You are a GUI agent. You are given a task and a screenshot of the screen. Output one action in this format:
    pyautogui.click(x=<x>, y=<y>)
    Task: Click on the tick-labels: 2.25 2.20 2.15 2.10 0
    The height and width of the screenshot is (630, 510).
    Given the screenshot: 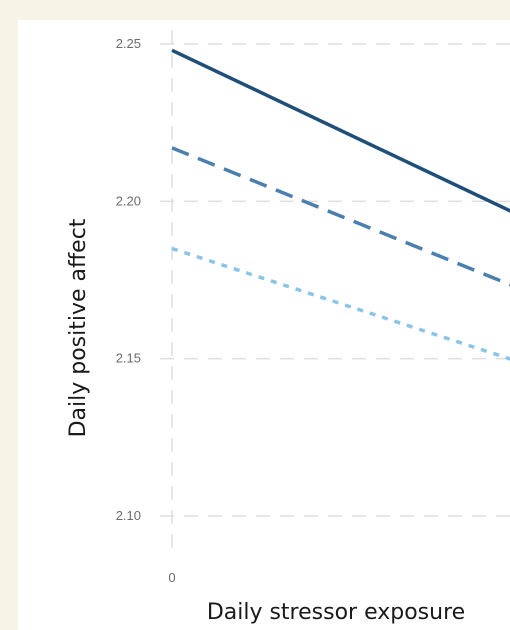 What is the action you would take?
    pyautogui.click(x=146, y=310)
    